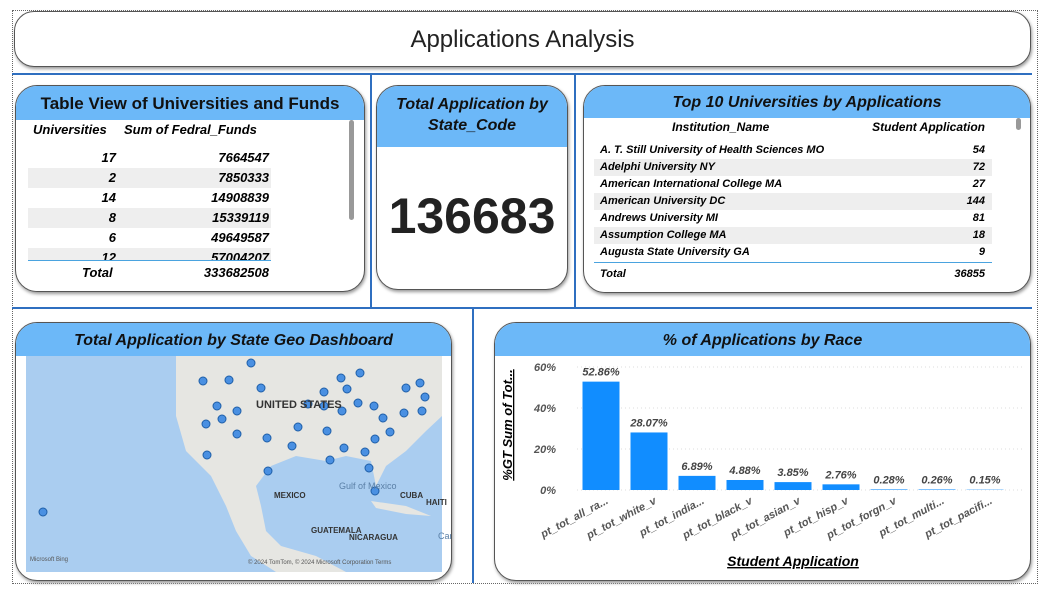 The image size is (1054, 605). What do you see at coordinates (49, 560) in the screenshot?
I see `attribution: Microsoft Bing` at bounding box center [49, 560].